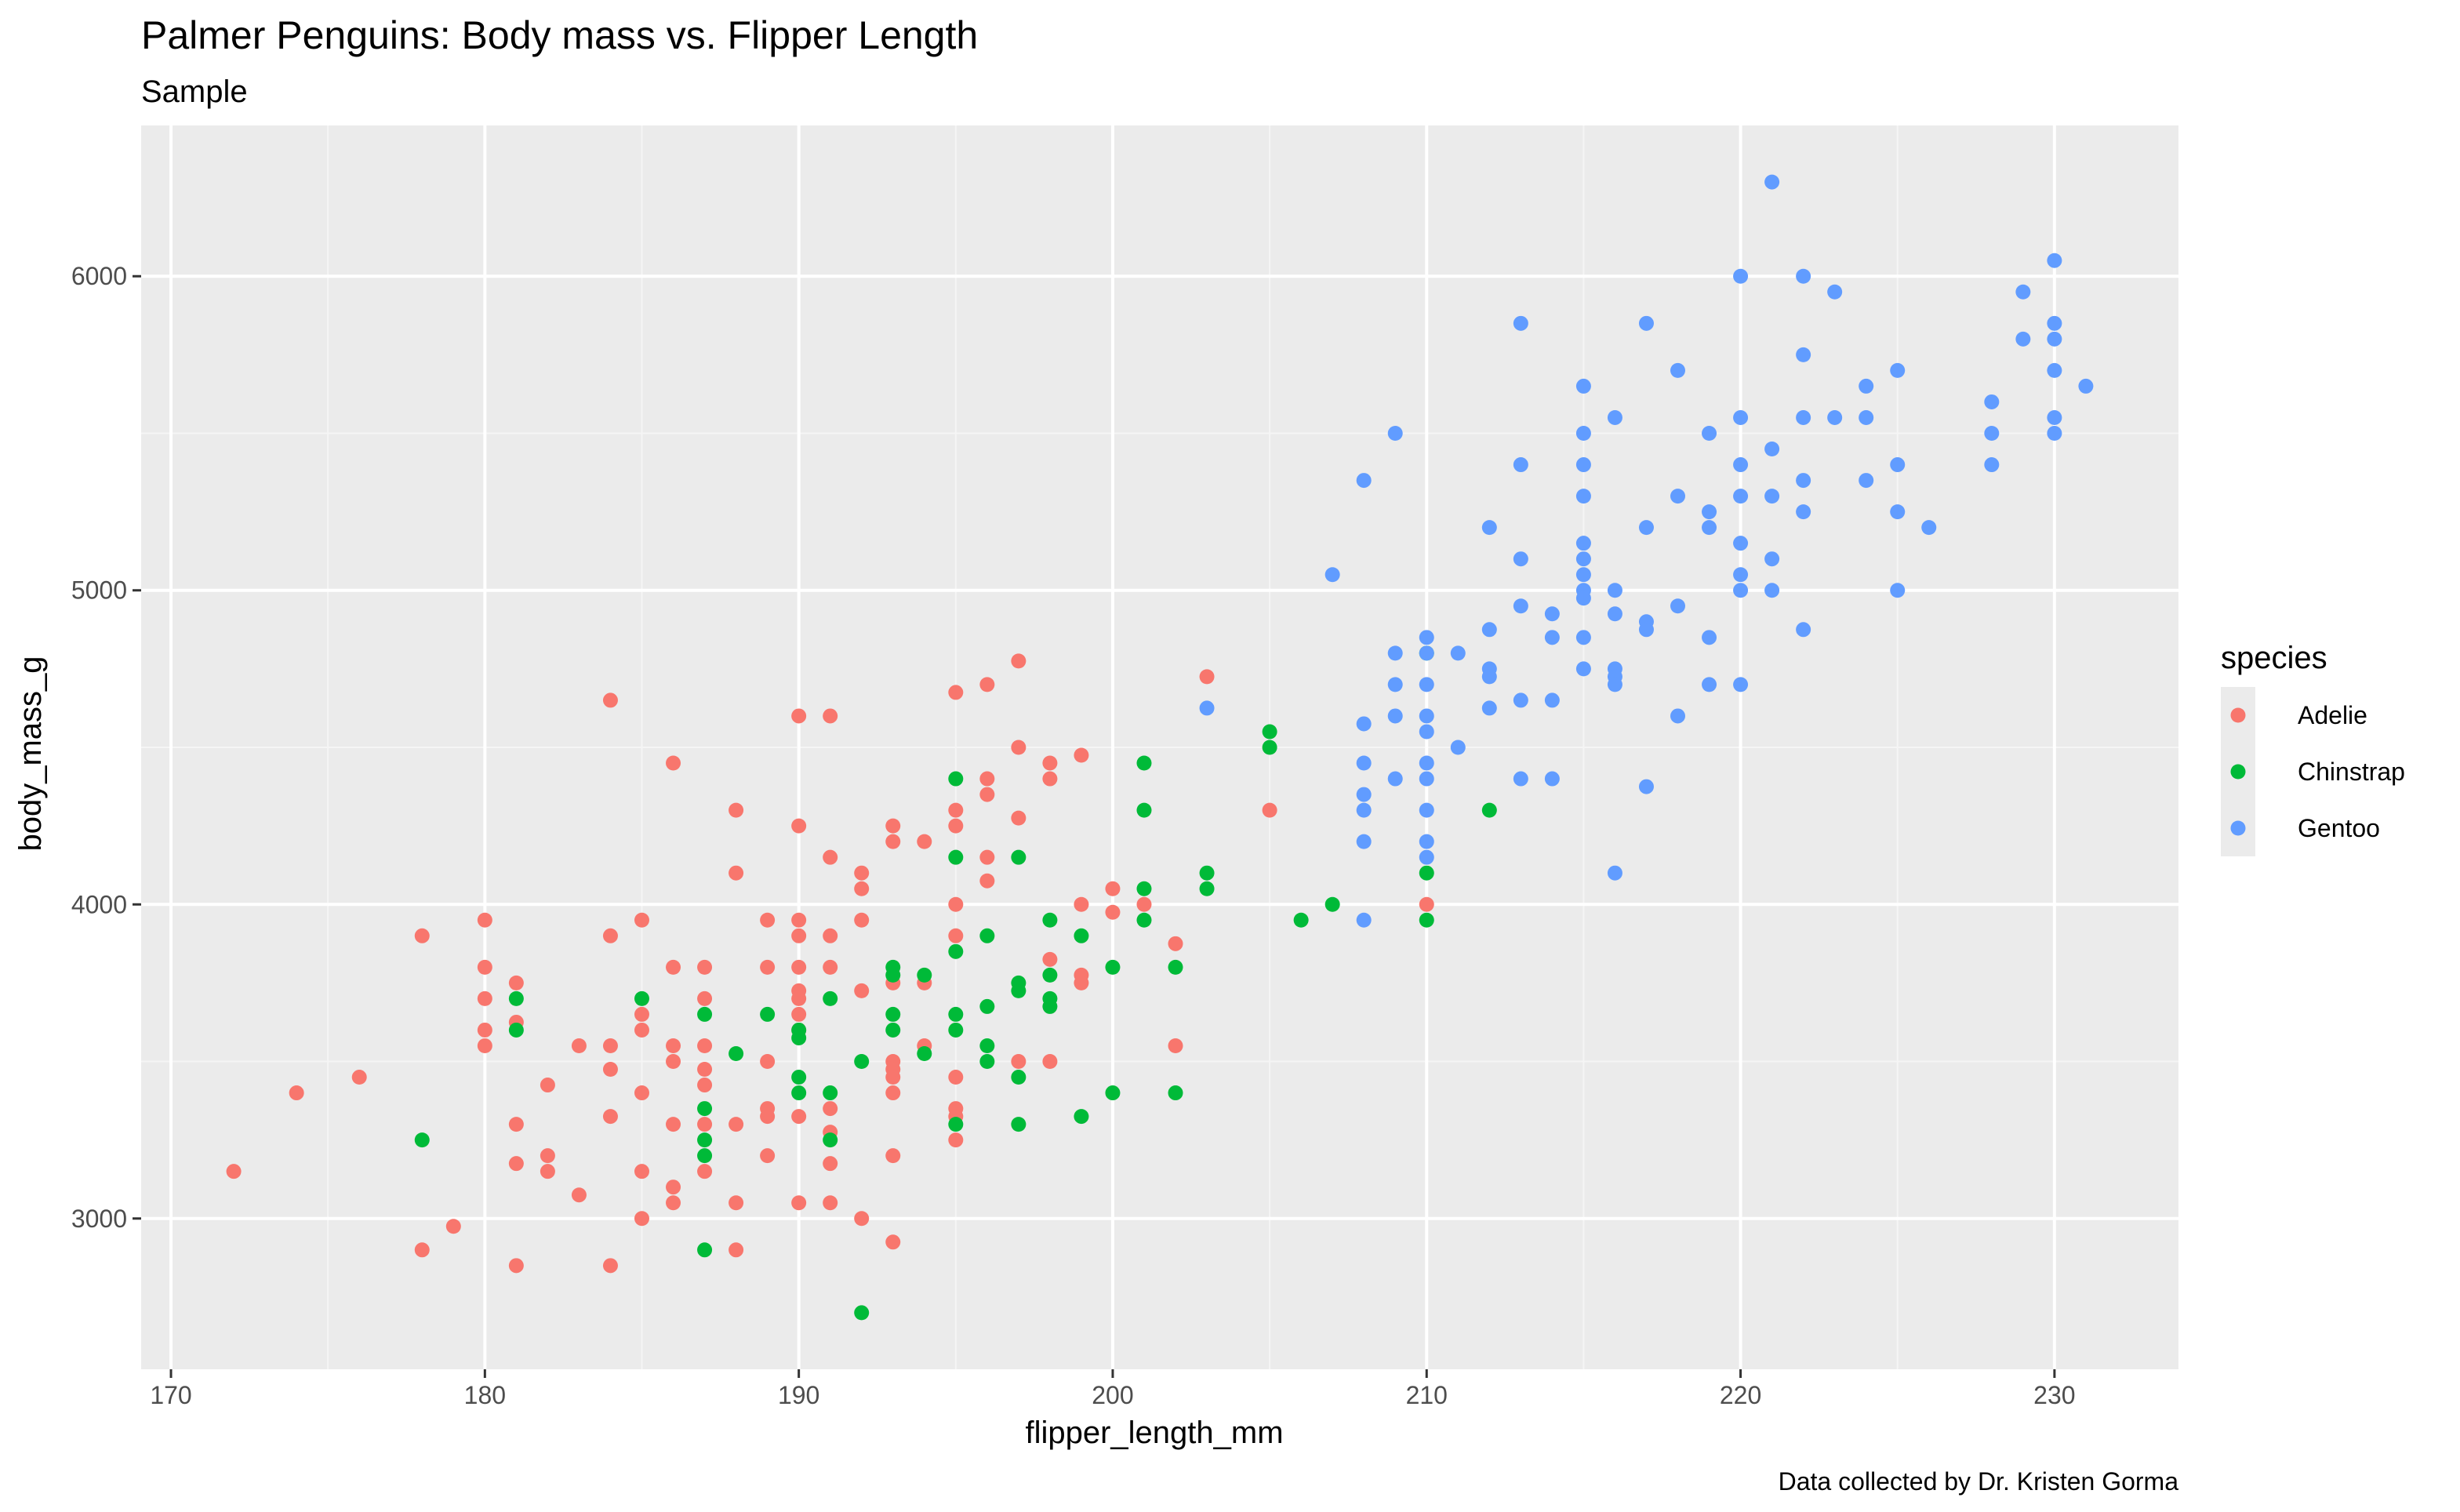 Image resolution: width=2460 pixels, height=1512 pixels. Describe the element at coordinates (2339, 828) in the screenshot. I see `legend-label-gentoo: Gentoo` at that location.